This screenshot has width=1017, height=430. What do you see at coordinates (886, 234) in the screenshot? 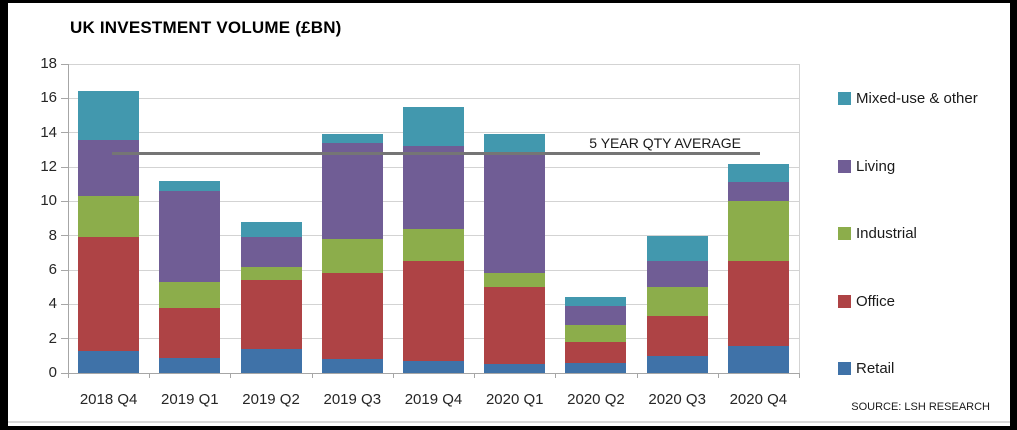
I see `legend-label: Industrial` at bounding box center [886, 234].